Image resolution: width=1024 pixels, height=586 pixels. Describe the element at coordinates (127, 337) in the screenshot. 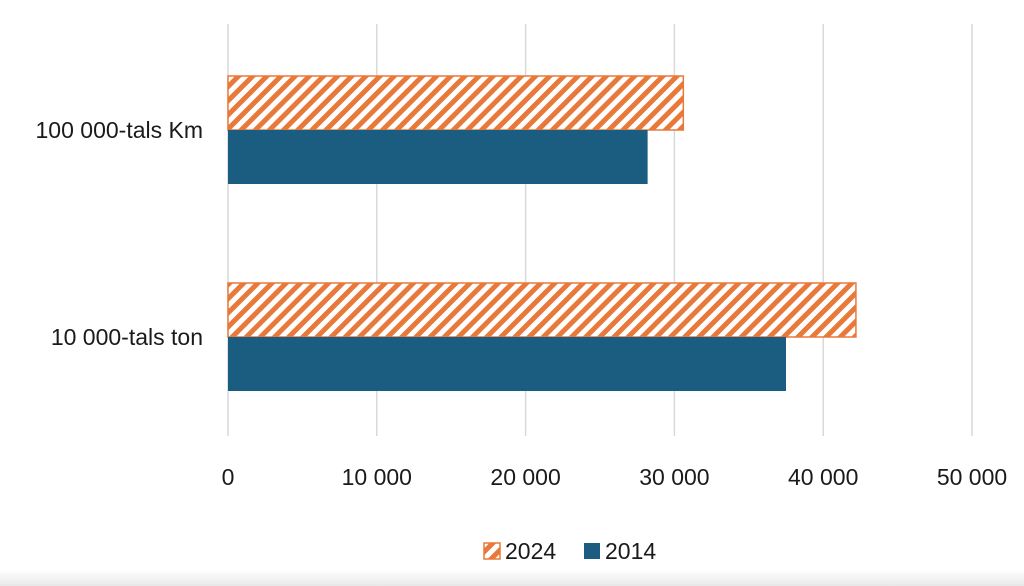

I see `category-label: 10 000-tals ton` at that location.